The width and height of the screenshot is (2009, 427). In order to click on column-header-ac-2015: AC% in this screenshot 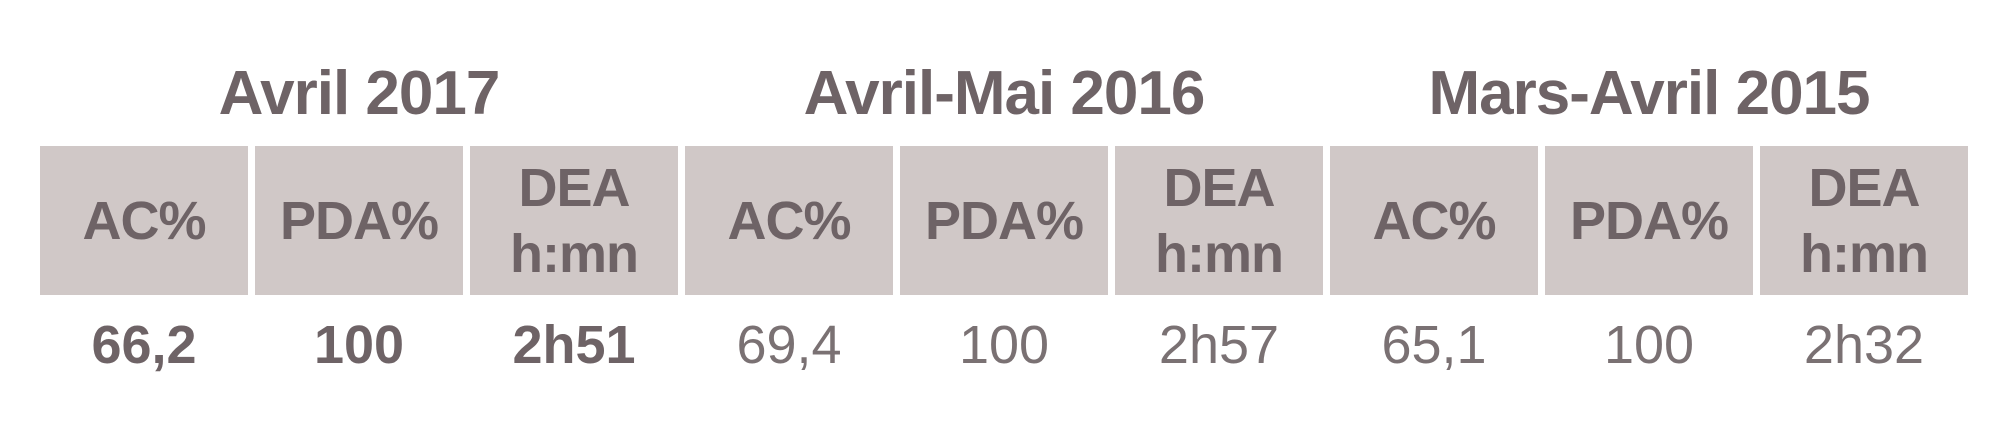, I will do `click(1434, 220)`.